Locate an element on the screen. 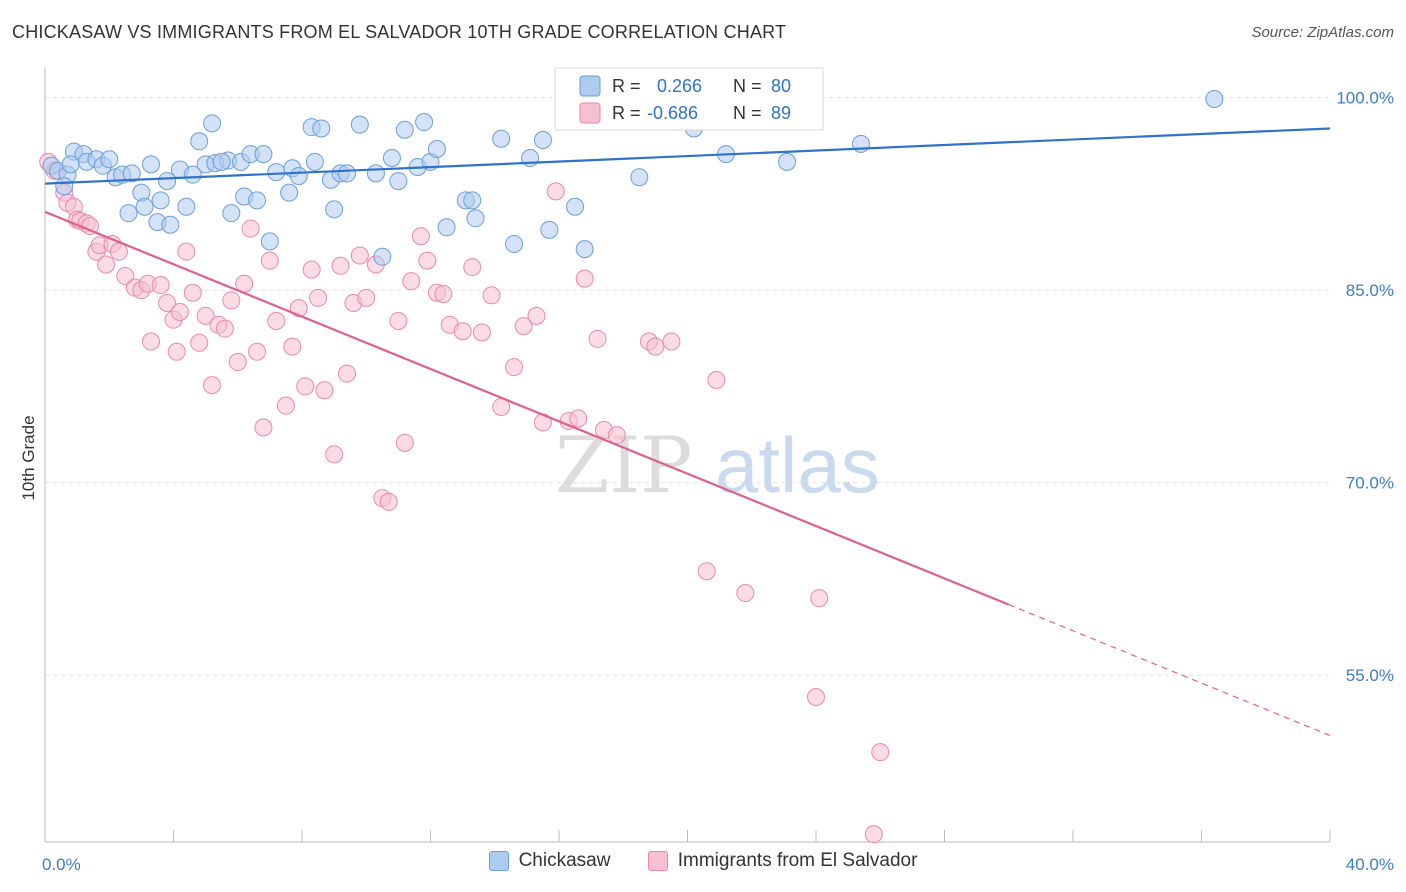  legend-r-label-1: R = is located at coordinates (626, 113).